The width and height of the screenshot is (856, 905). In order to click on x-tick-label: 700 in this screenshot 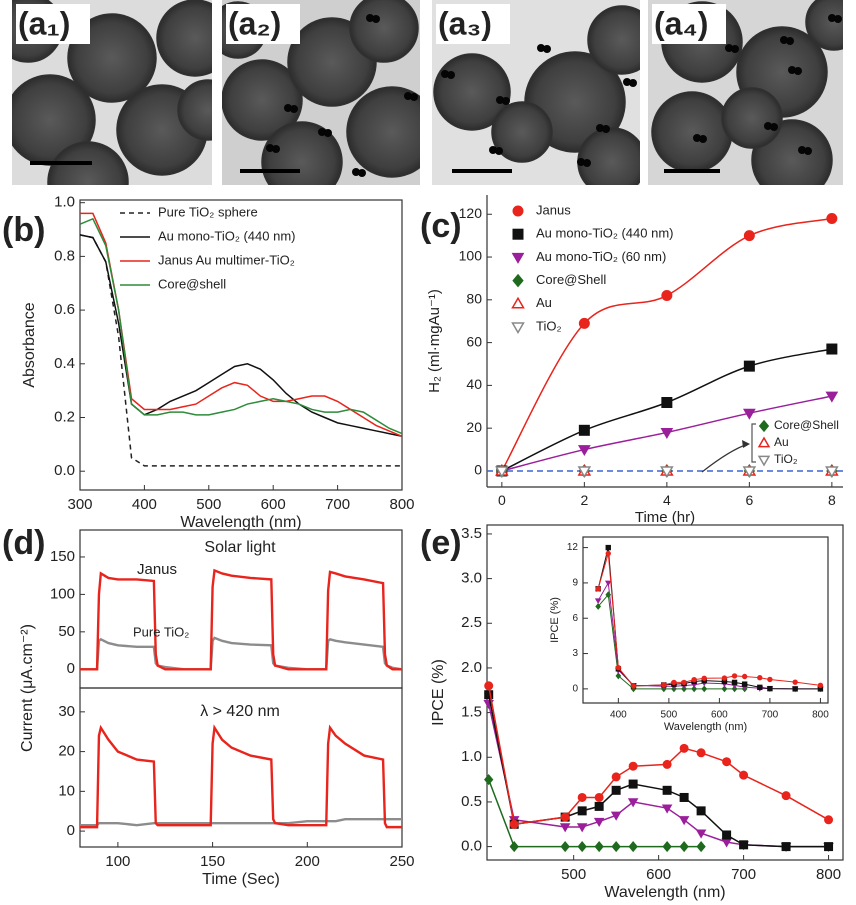, I will do `click(337, 504)`.